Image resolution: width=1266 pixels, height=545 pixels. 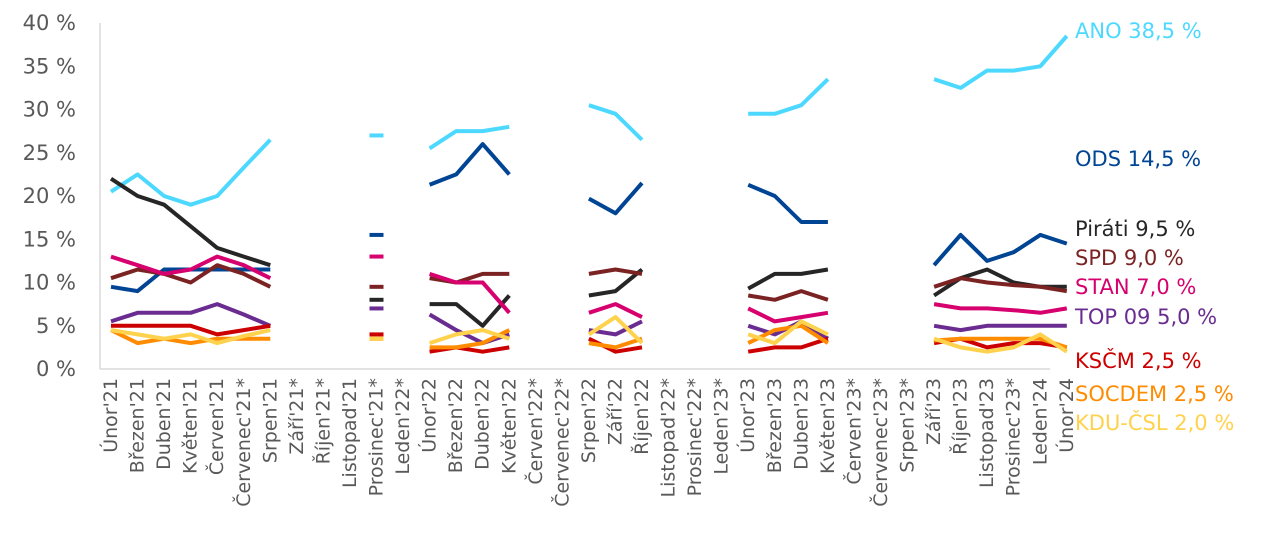 What do you see at coordinates (110, 415) in the screenshot?
I see `x-tick-label: Únor'21` at bounding box center [110, 415].